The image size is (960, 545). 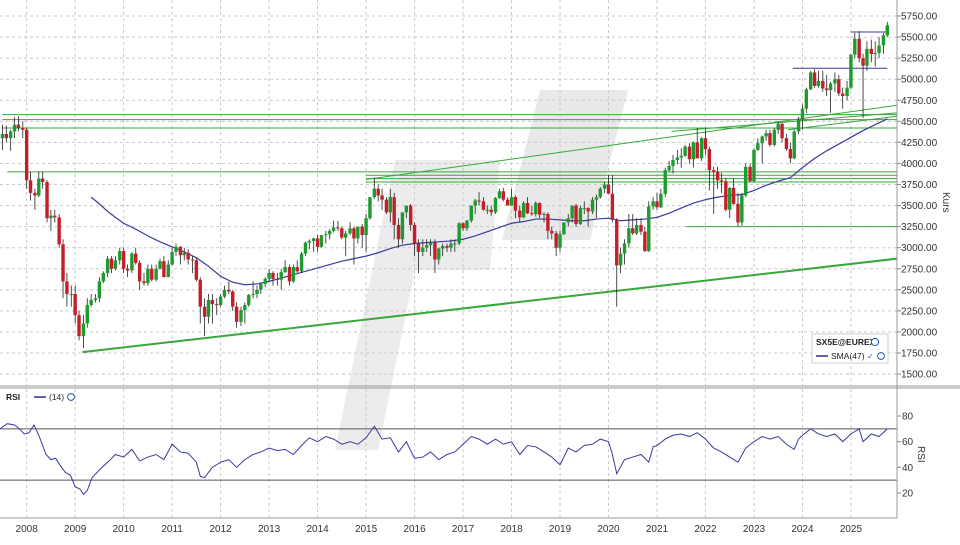 I want to click on x-tick-label: 2014, so click(x=317, y=529).